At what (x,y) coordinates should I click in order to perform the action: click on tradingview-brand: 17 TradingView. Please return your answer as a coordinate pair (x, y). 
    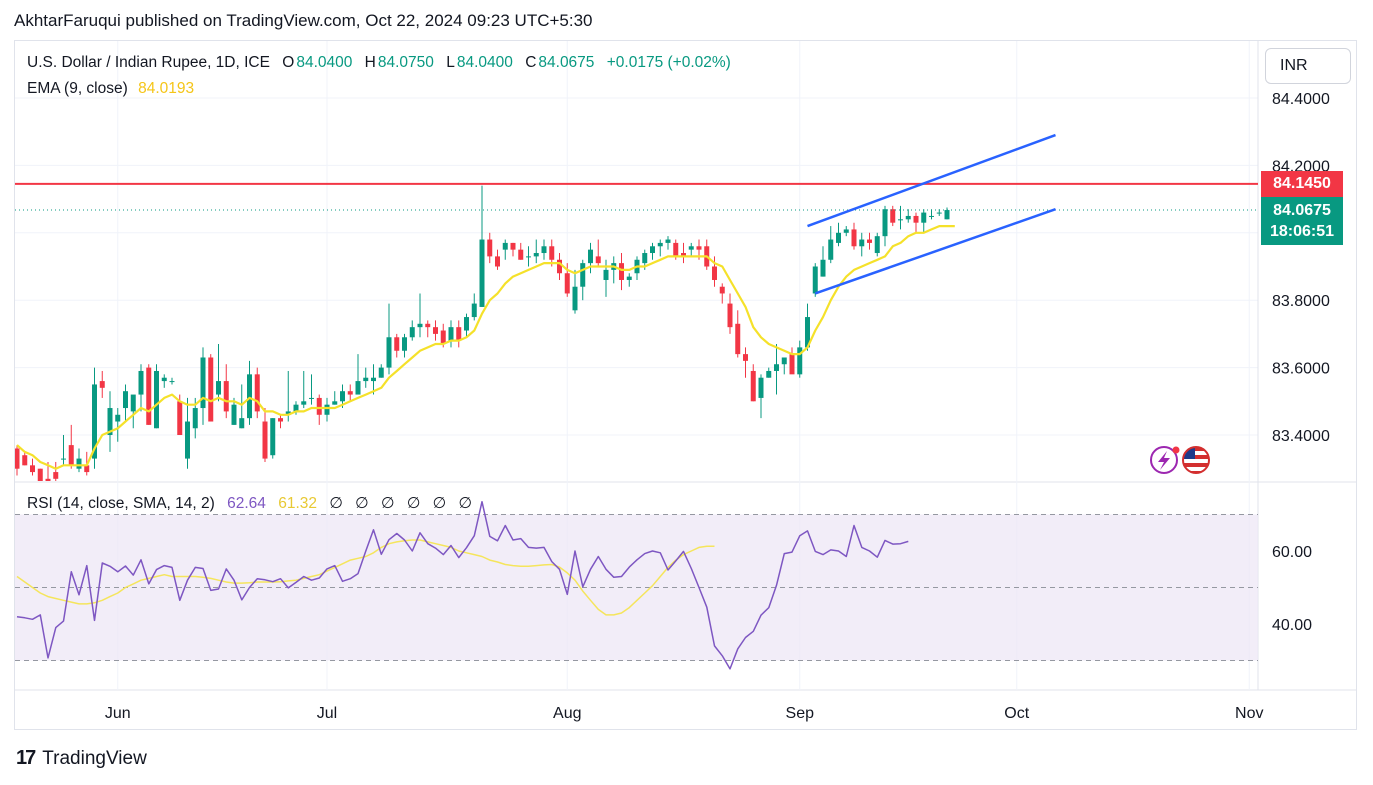
    Looking at the image, I should click on (81, 758).